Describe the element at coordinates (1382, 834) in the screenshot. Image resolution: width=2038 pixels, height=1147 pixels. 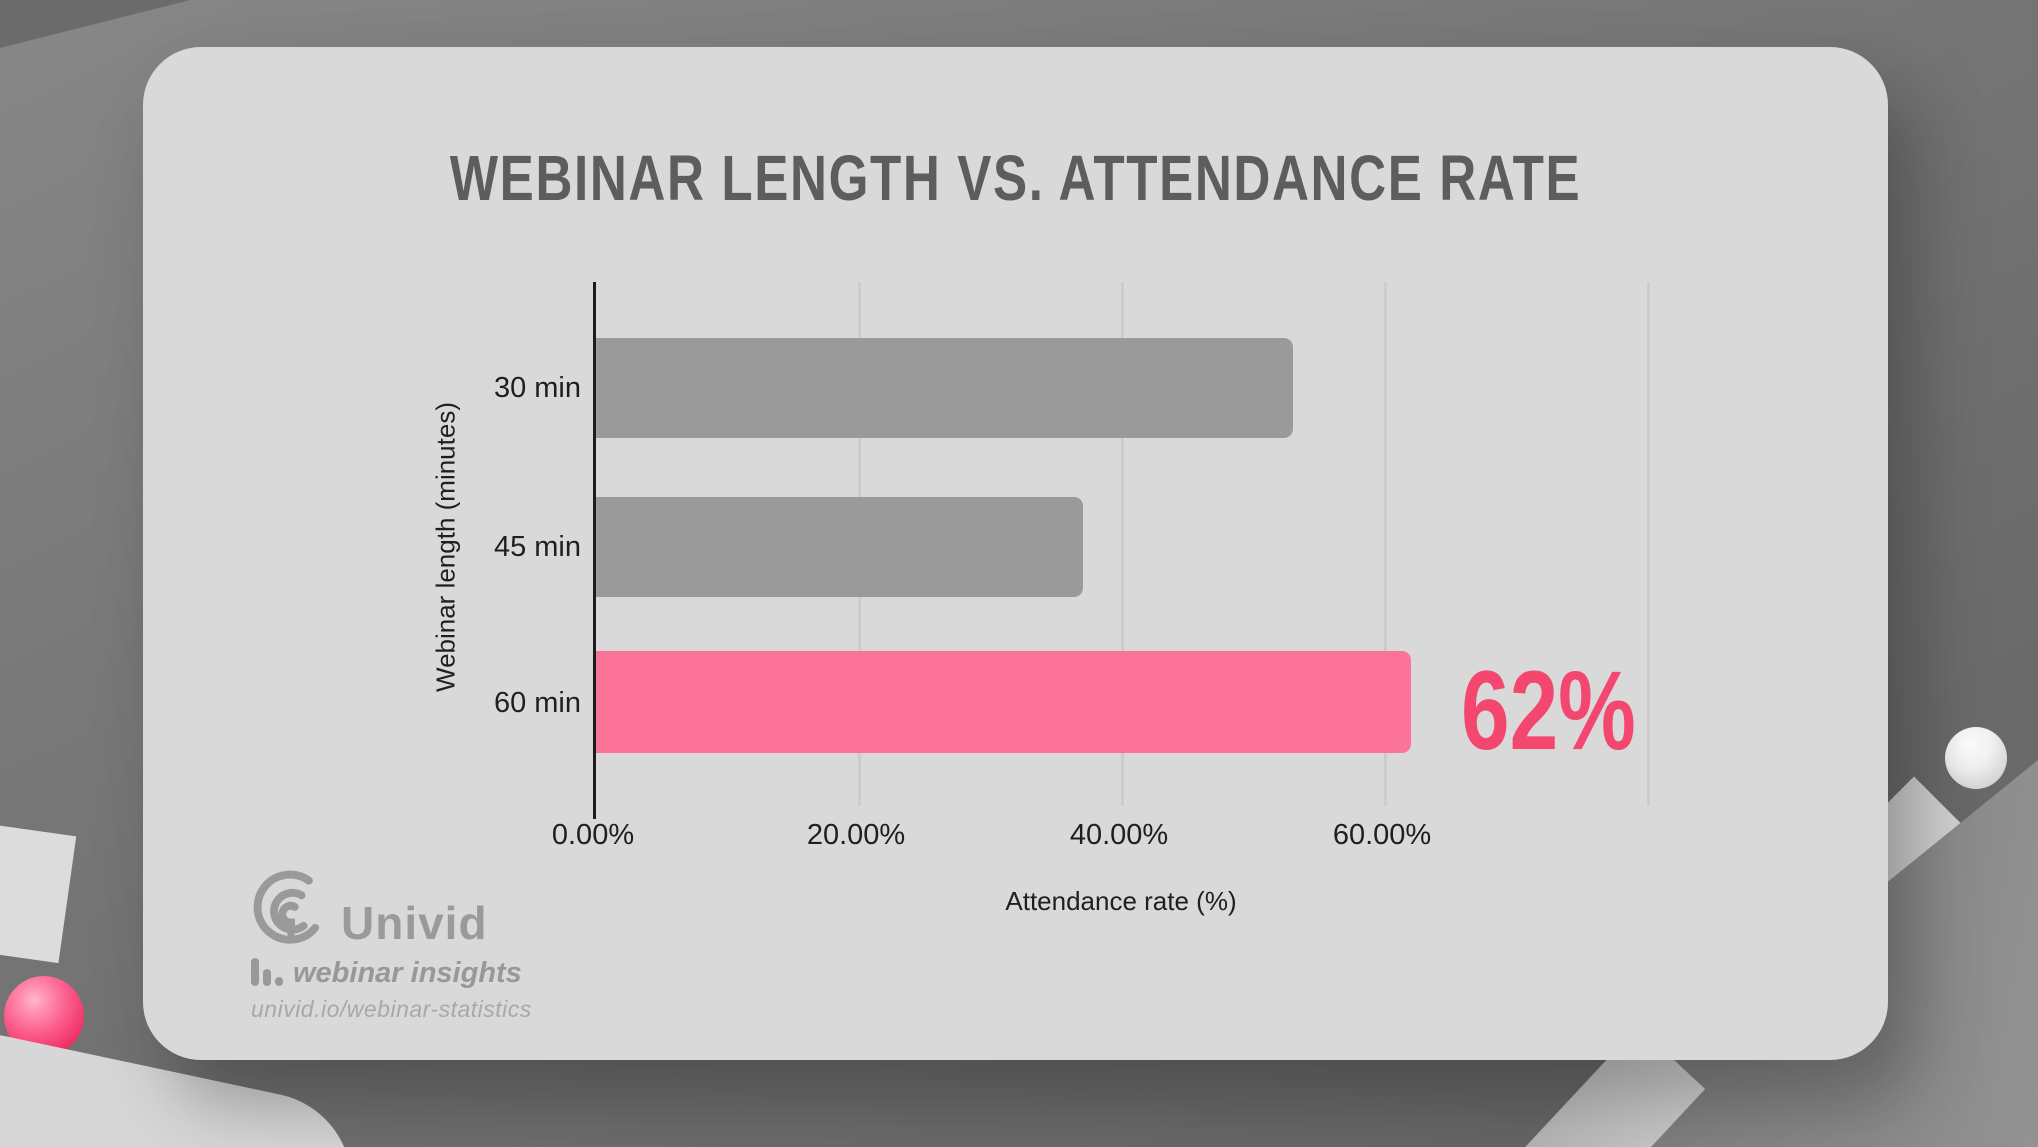
I see `x-tick-label-60: 60.00%` at that location.